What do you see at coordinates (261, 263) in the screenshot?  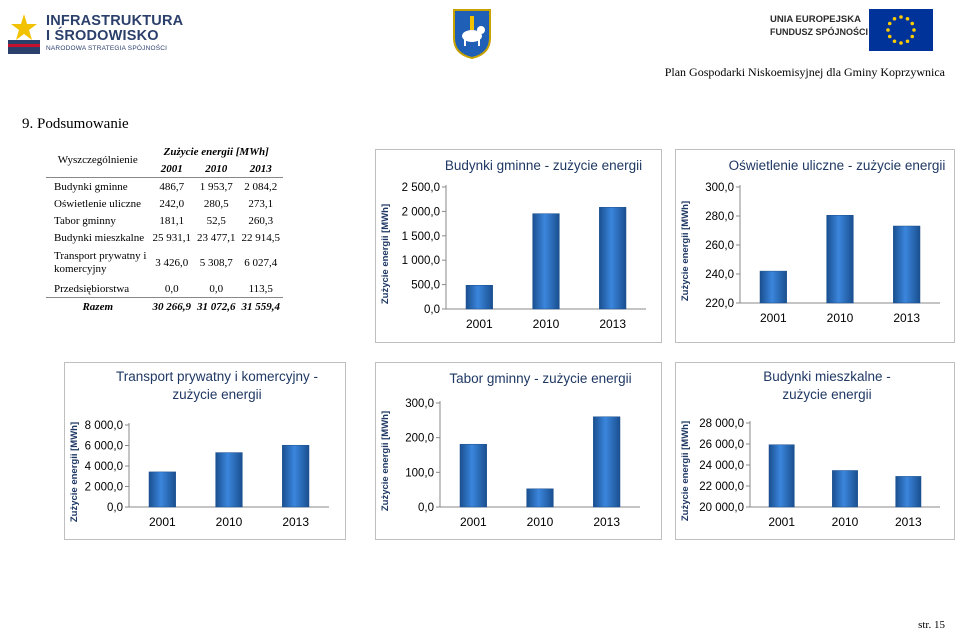 I see `row-value: 6 027,4` at bounding box center [261, 263].